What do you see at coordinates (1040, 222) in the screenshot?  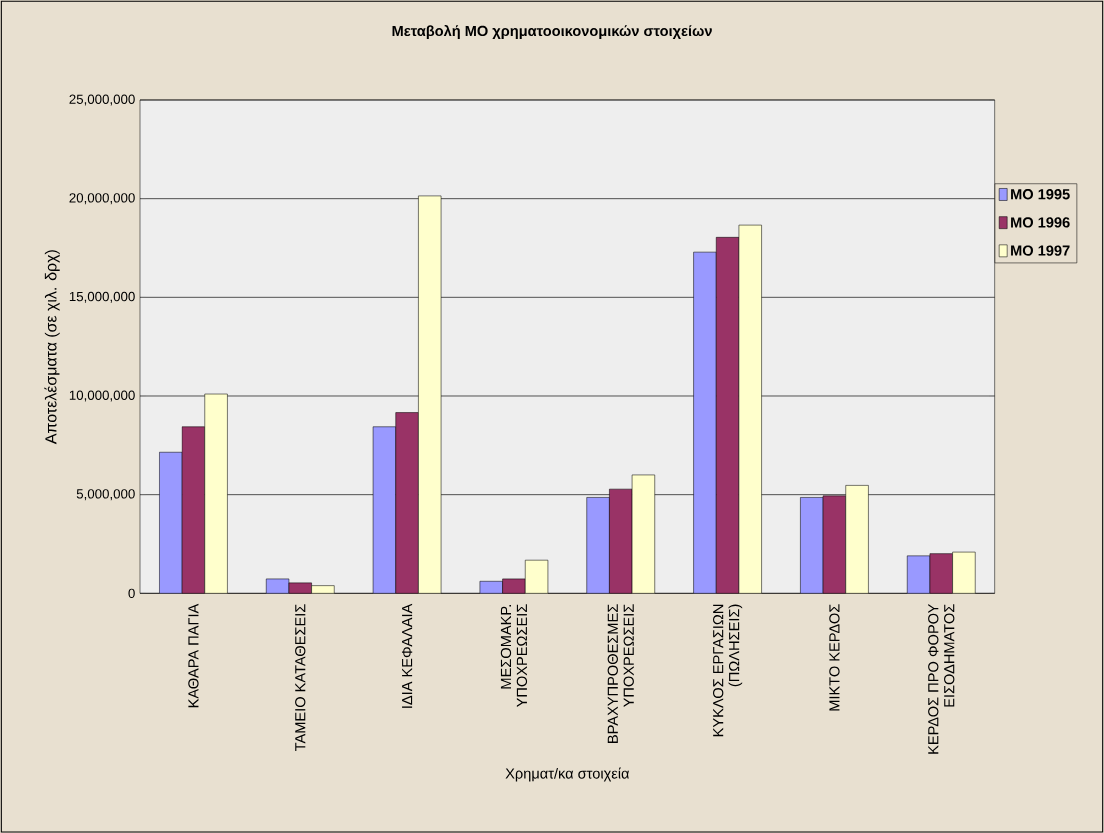 I see `legend-label: ΜΟ 1996` at bounding box center [1040, 222].